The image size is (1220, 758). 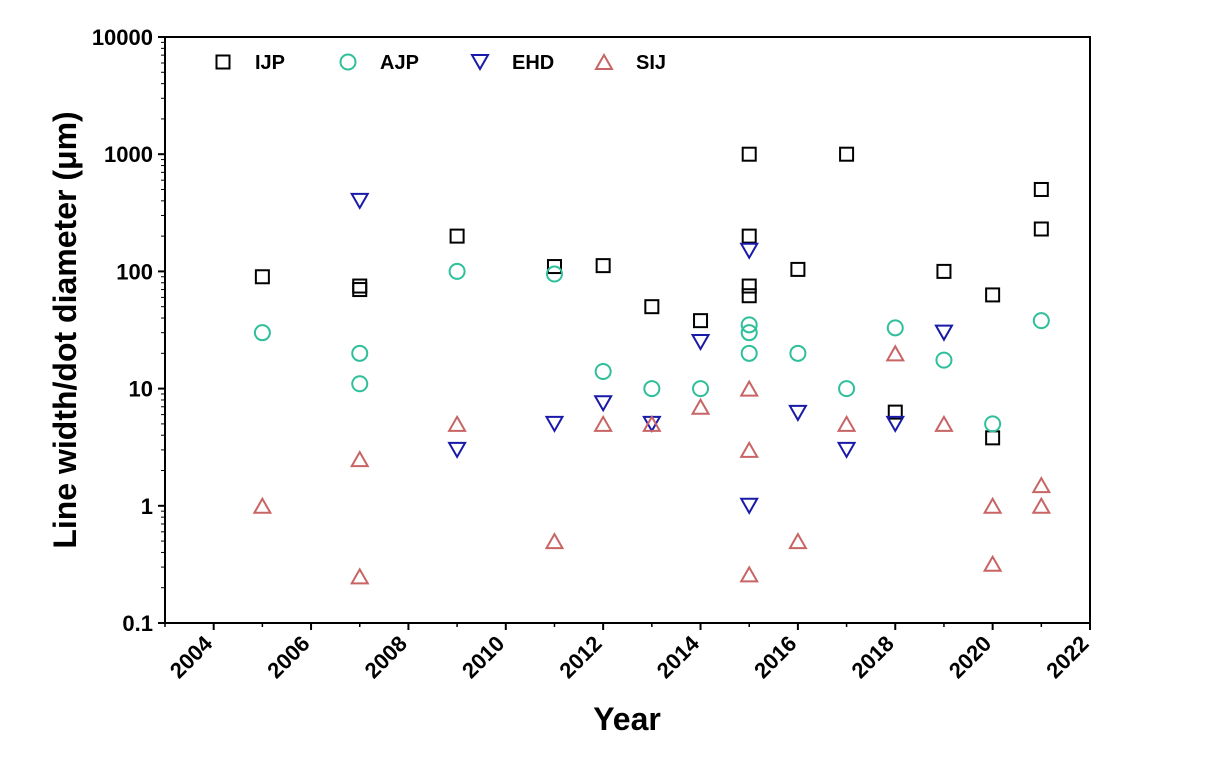 I want to click on legend-marker-ijp, so click(x=223, y=62).